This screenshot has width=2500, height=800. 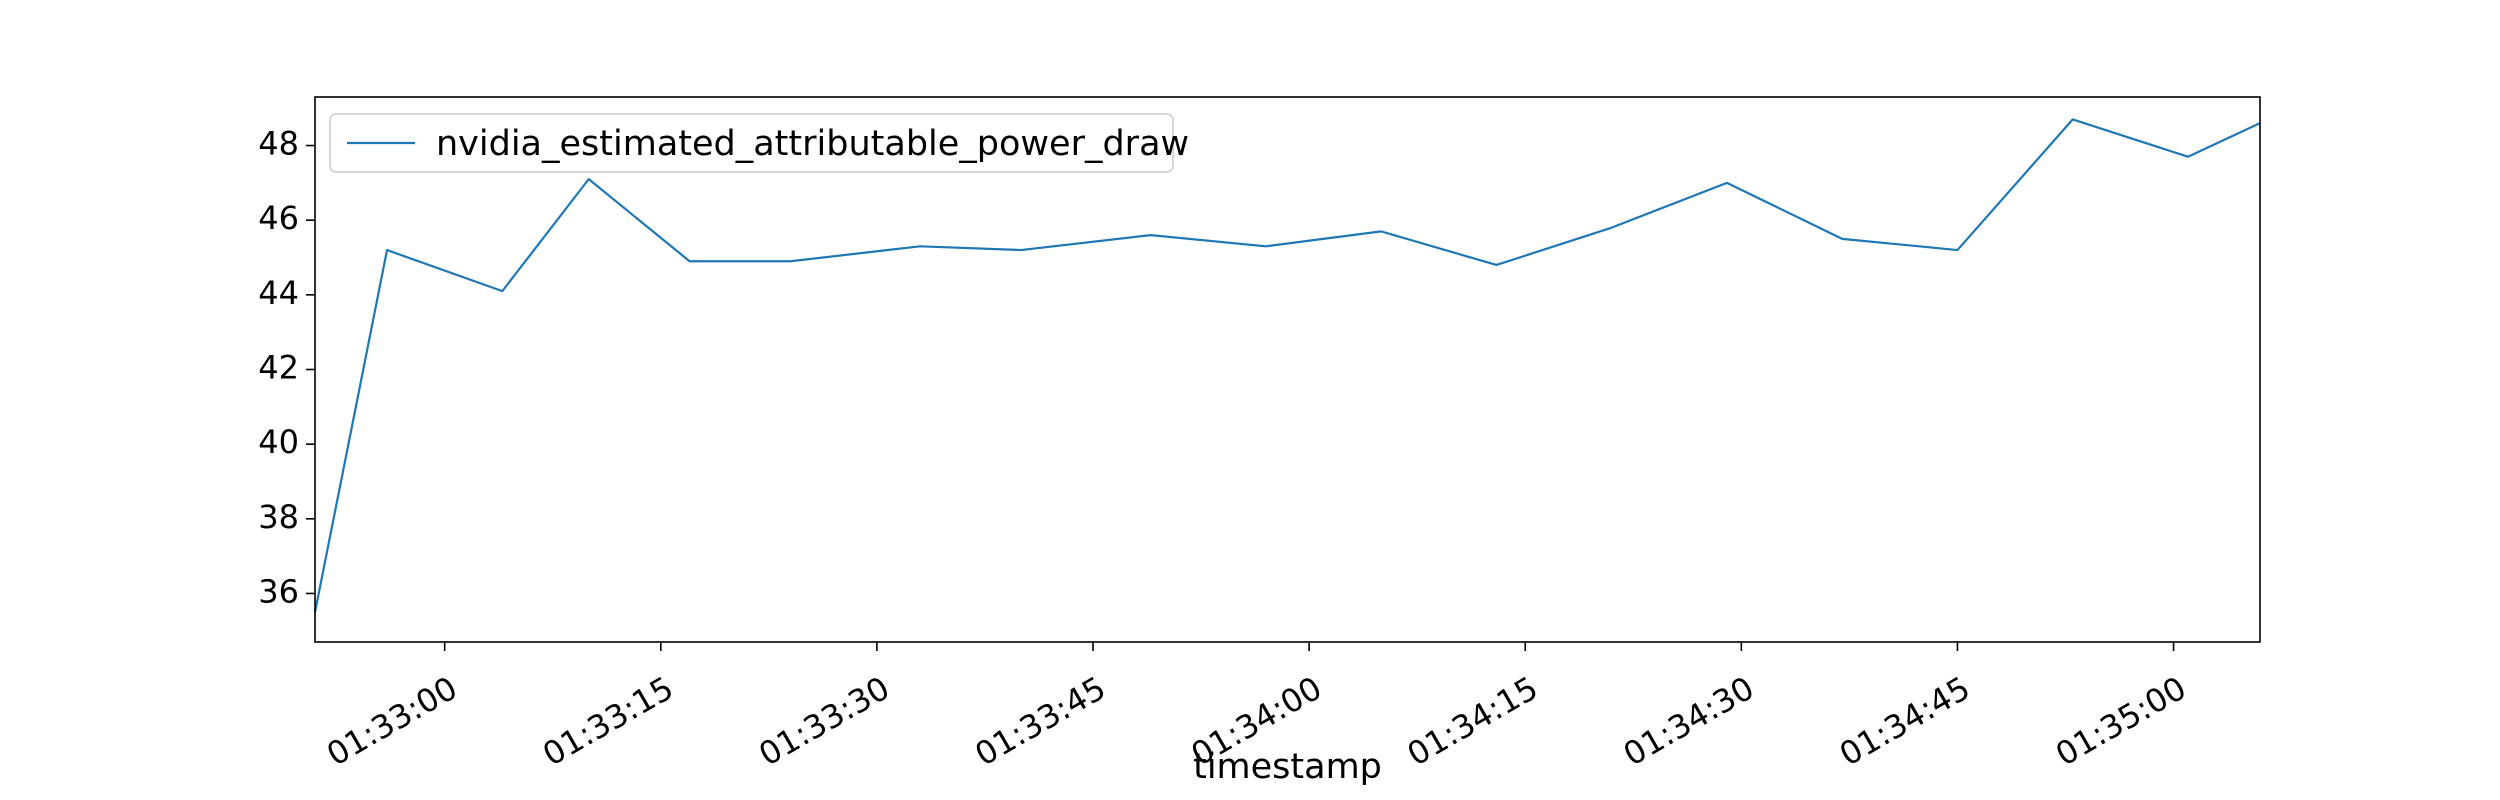 I want to click on x-axis-title: timestamp, so click(x=1287, y=767).